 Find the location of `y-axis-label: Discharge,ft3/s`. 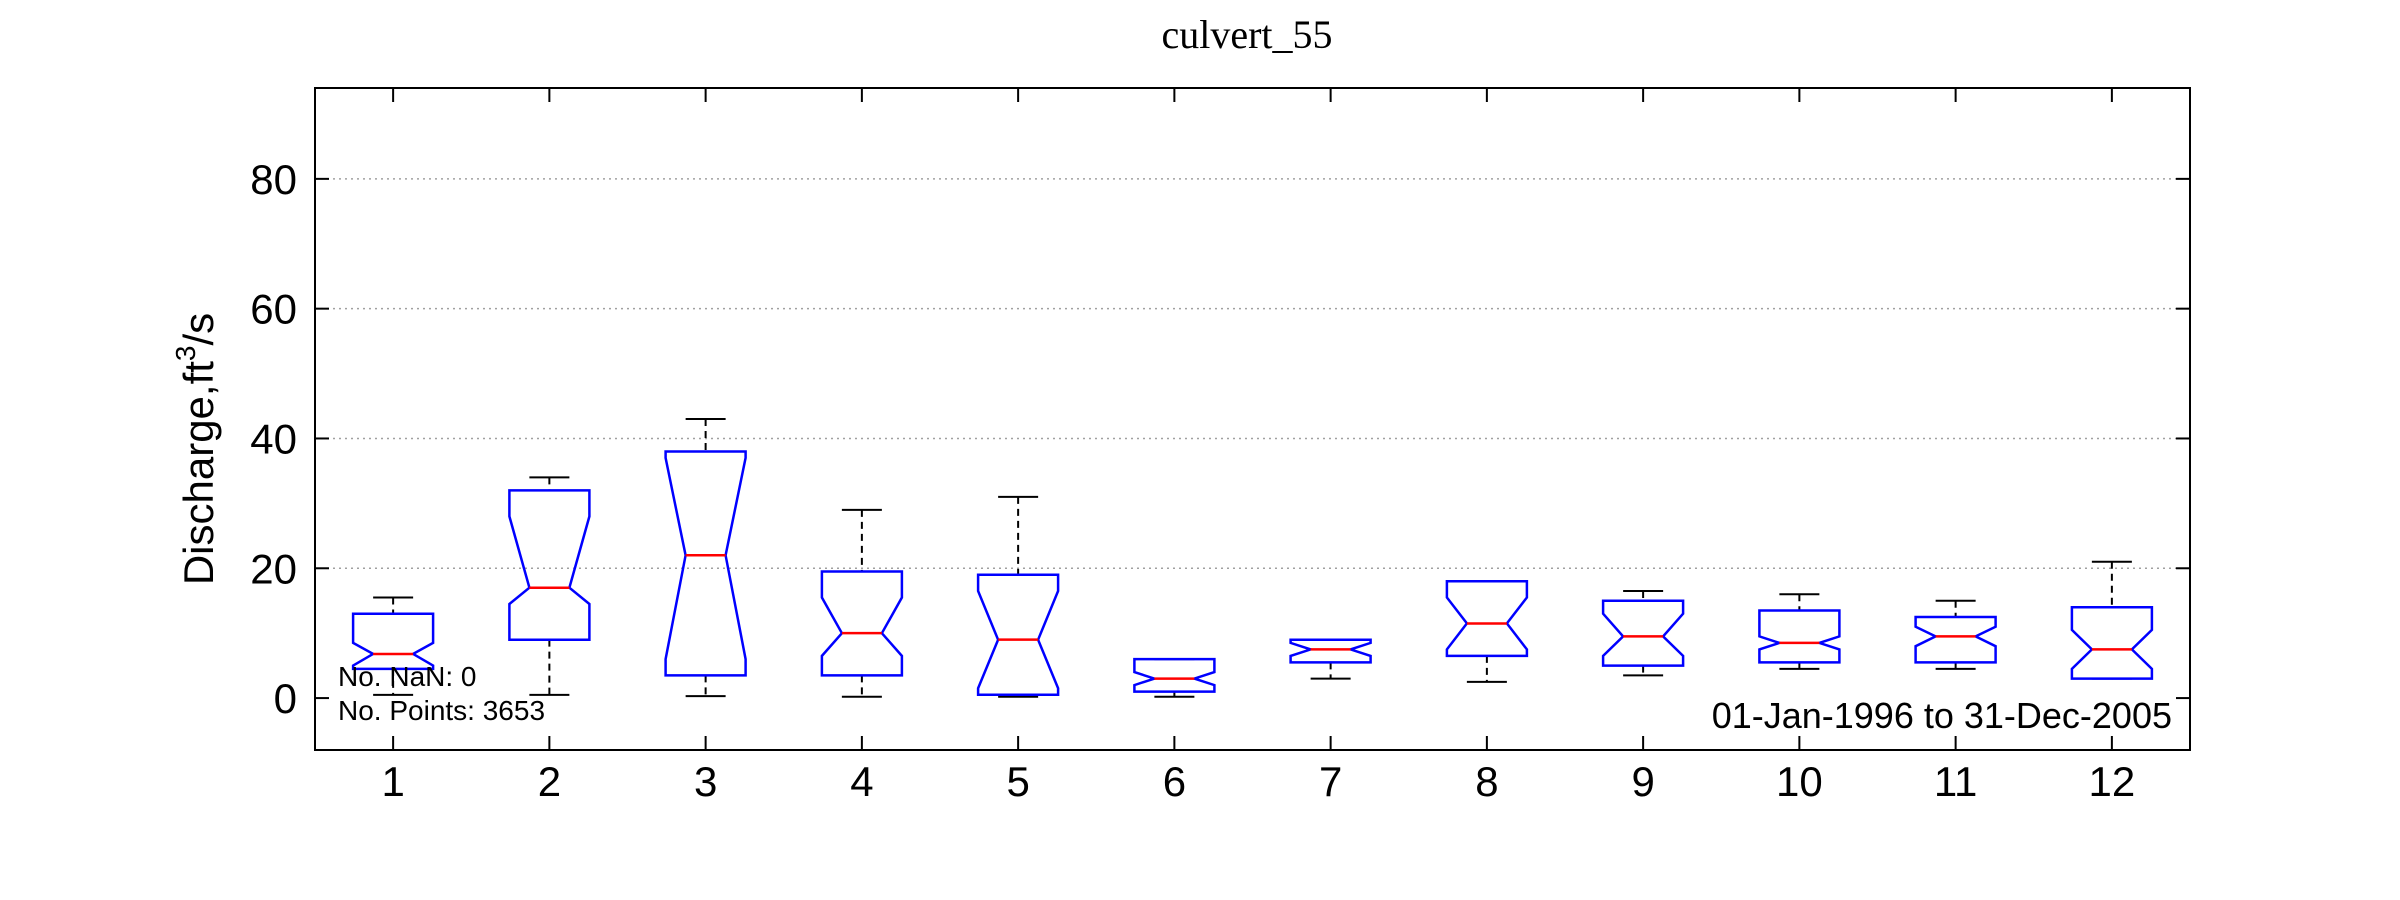

y-axis-label: Discharge,ft3/s is located at coordinates (196, 449).